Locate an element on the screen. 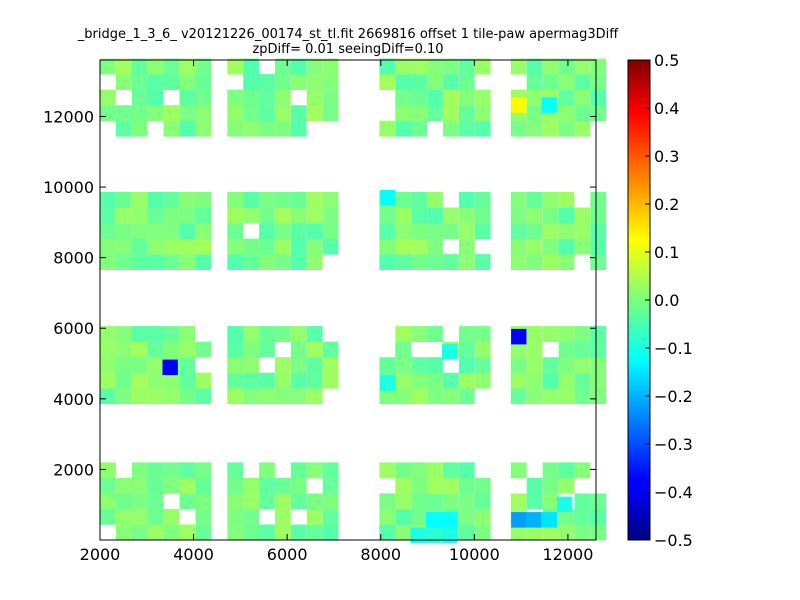 The height and width of the screenshot is (600, 800). y-tick-label: 6000 is located at coordinates (73, 328).